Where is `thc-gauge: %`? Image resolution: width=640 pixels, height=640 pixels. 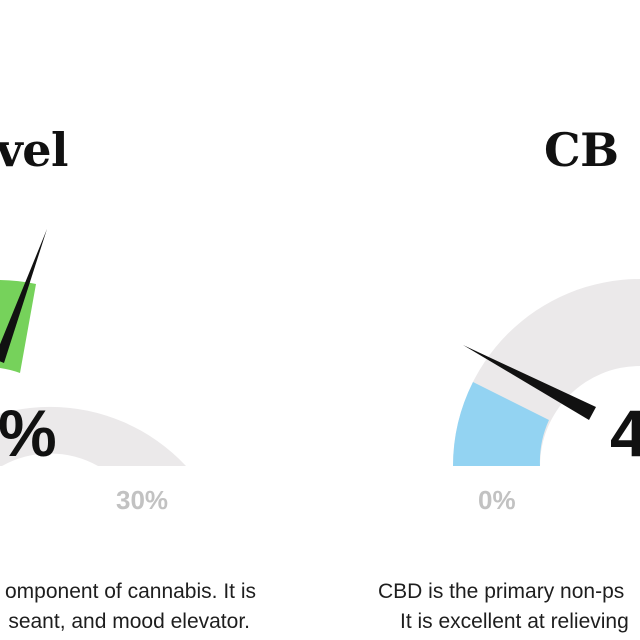
thc-gauge: % is located at coordinates (93, 349).